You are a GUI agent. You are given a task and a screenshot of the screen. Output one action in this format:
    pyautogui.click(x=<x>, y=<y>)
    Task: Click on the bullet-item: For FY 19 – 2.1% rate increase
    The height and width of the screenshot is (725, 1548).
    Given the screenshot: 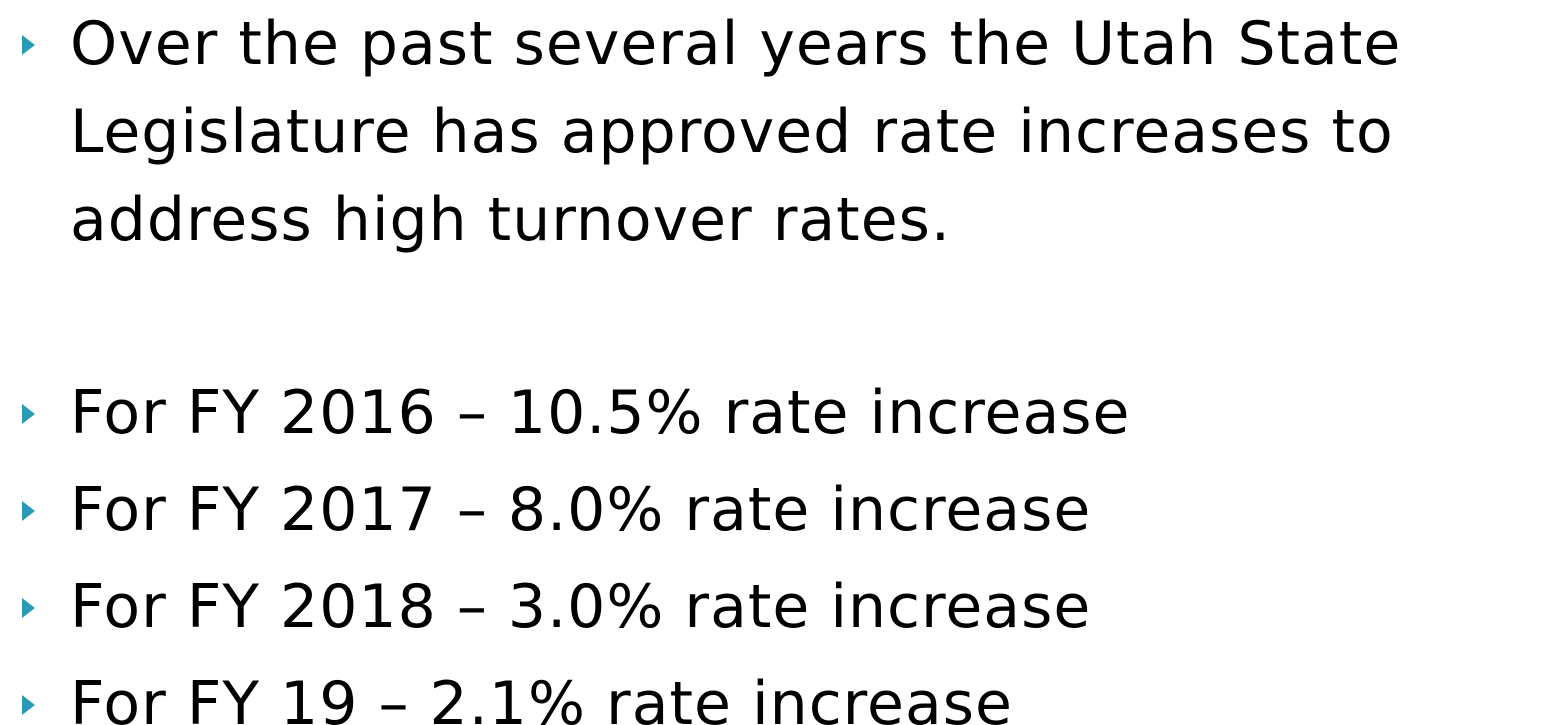 What is the action you would take?
    pyautogui.click(x=770, y=692)
    